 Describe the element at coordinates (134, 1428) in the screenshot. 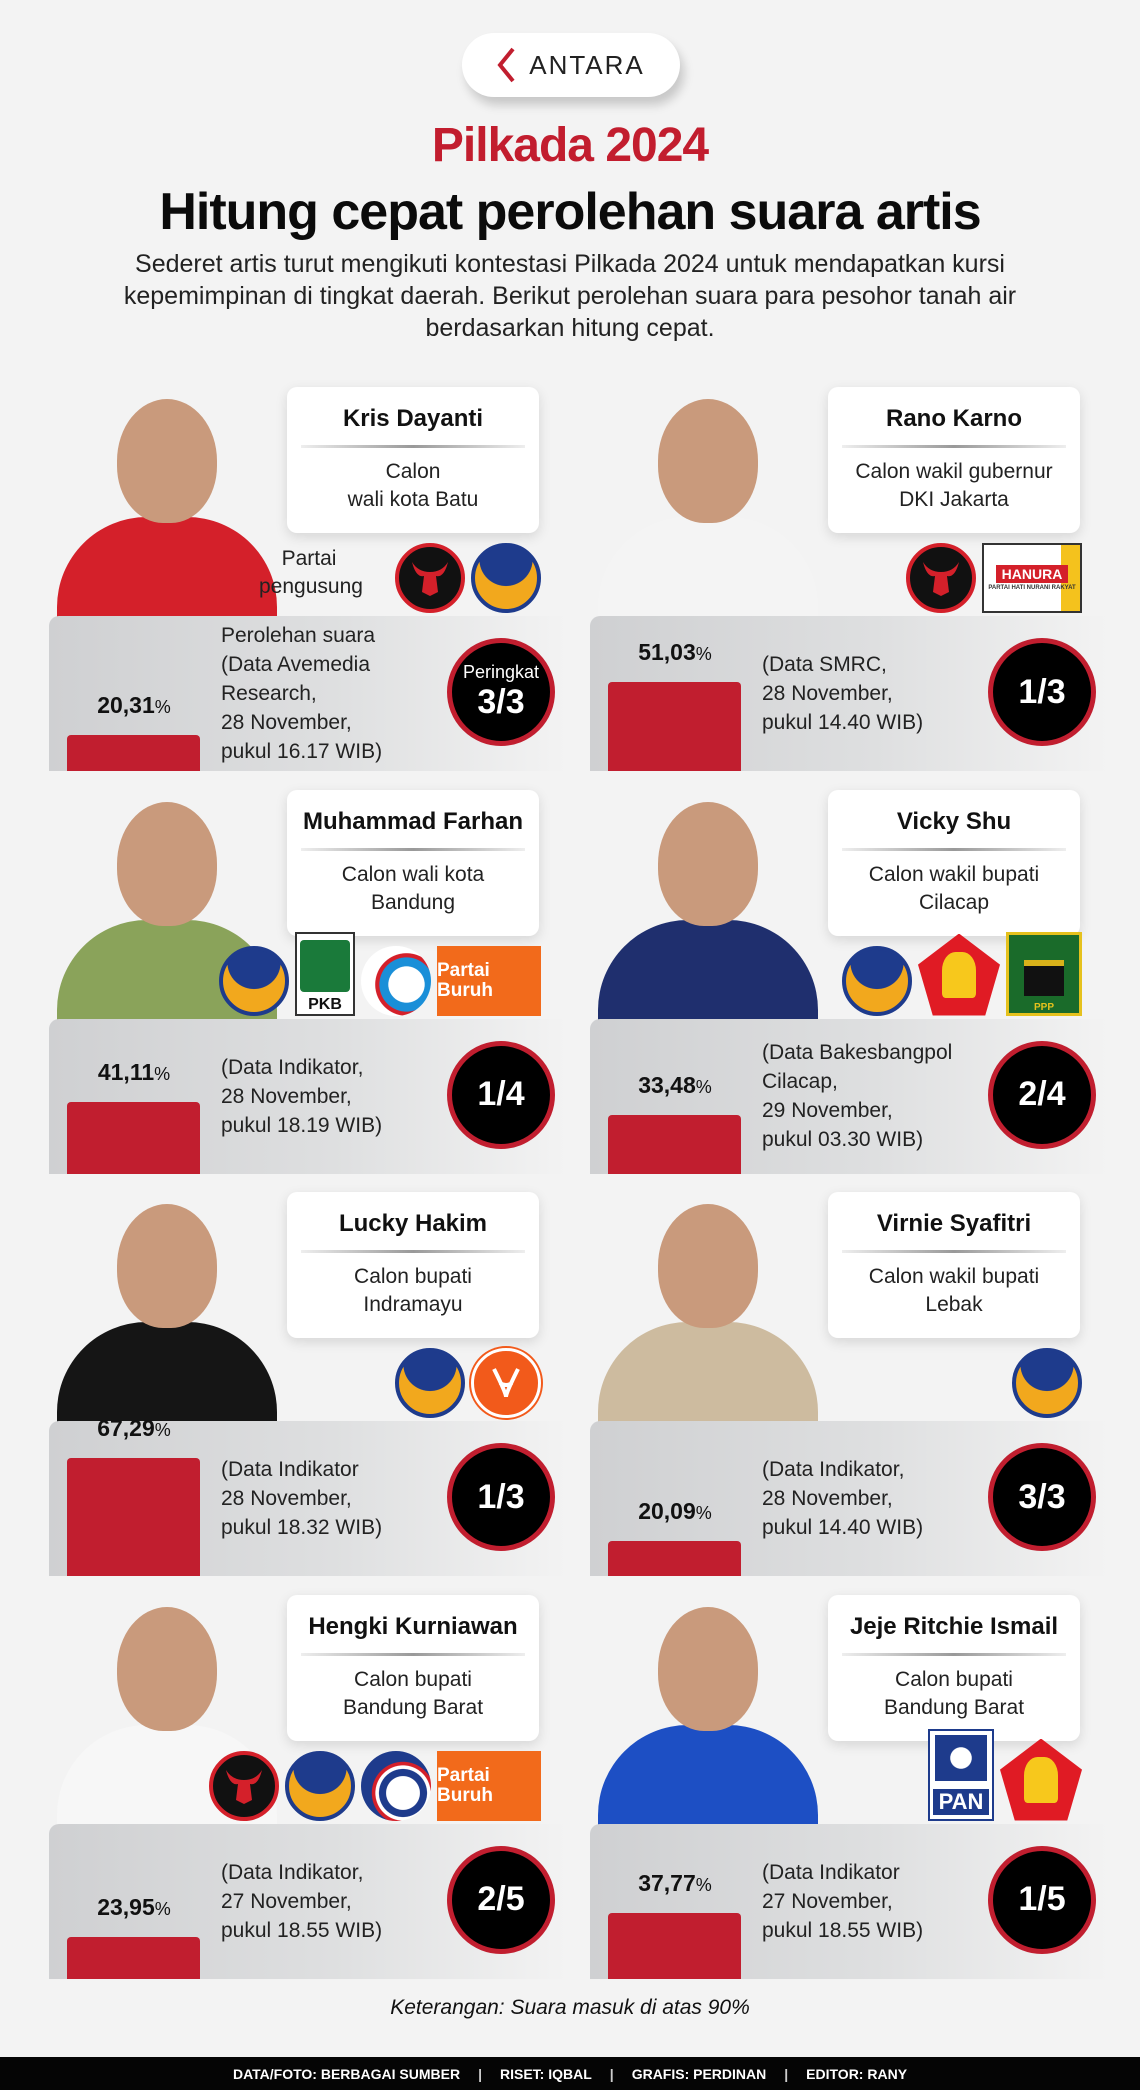

I see `vote-percent: 67,29%` at that location.